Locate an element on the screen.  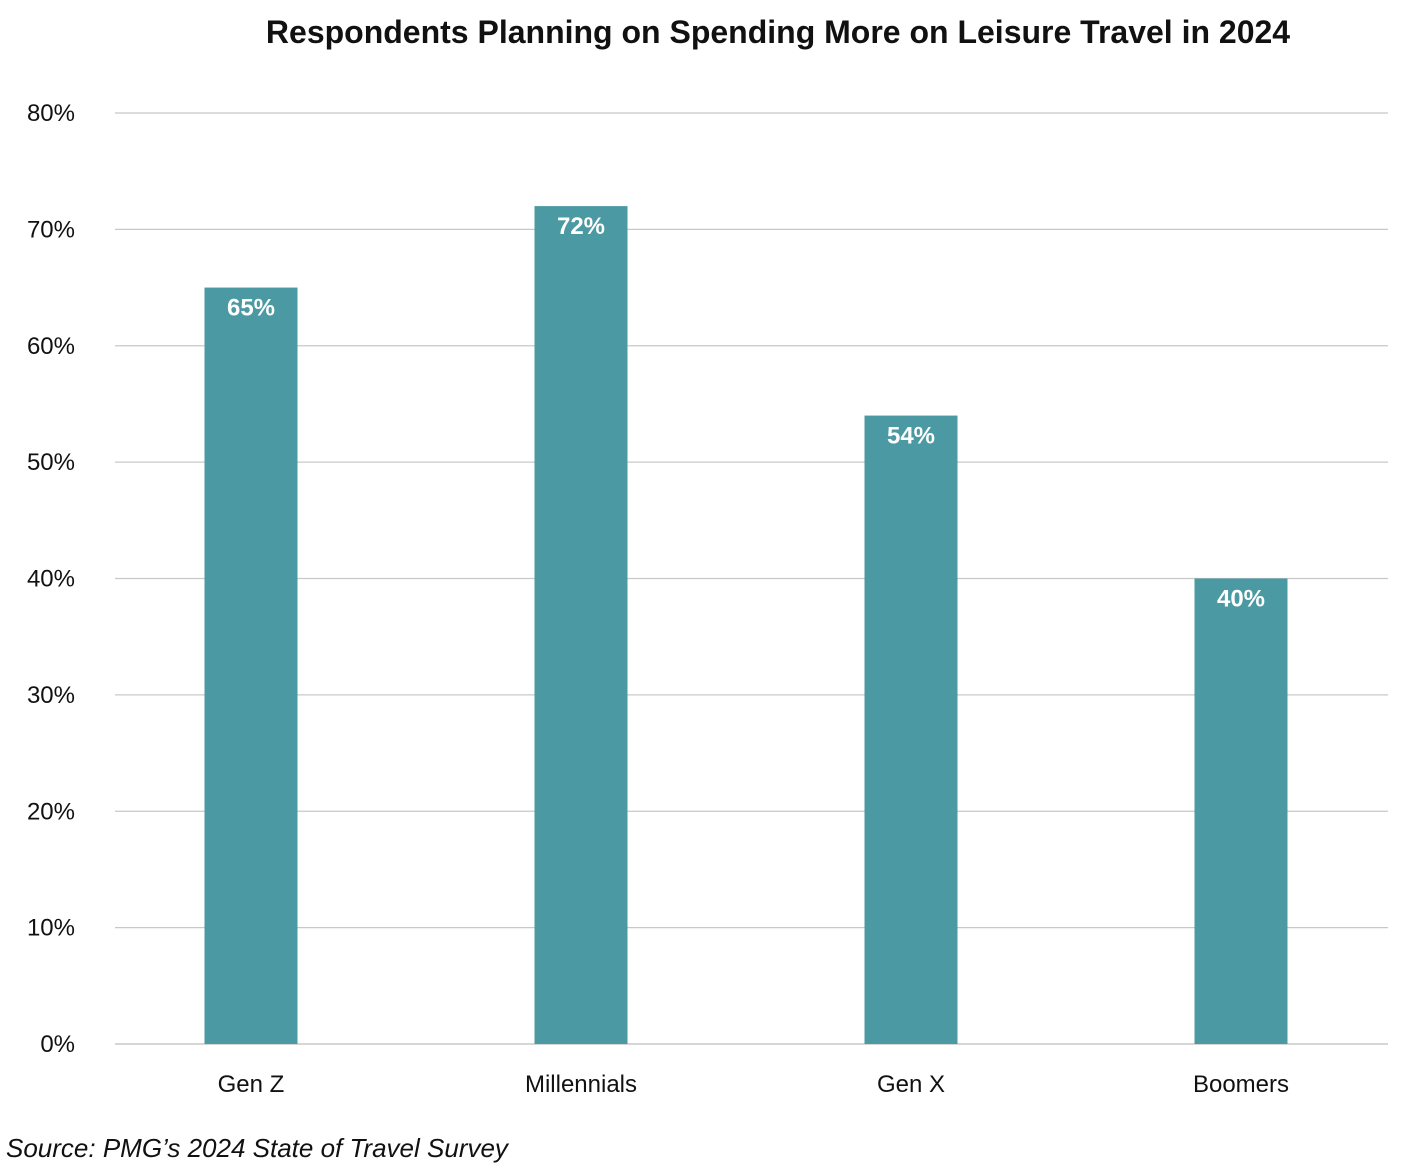
data-label: 54% is located at coordinates (911, 436).